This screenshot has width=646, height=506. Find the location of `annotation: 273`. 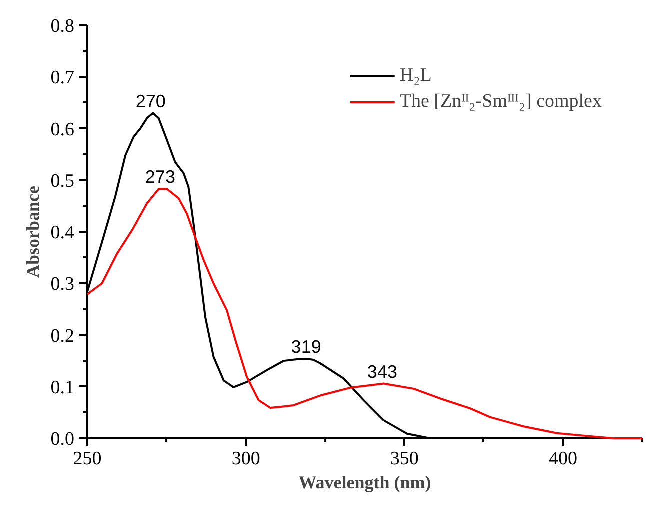

annotation: 273 is located at coordinates (160, 177).